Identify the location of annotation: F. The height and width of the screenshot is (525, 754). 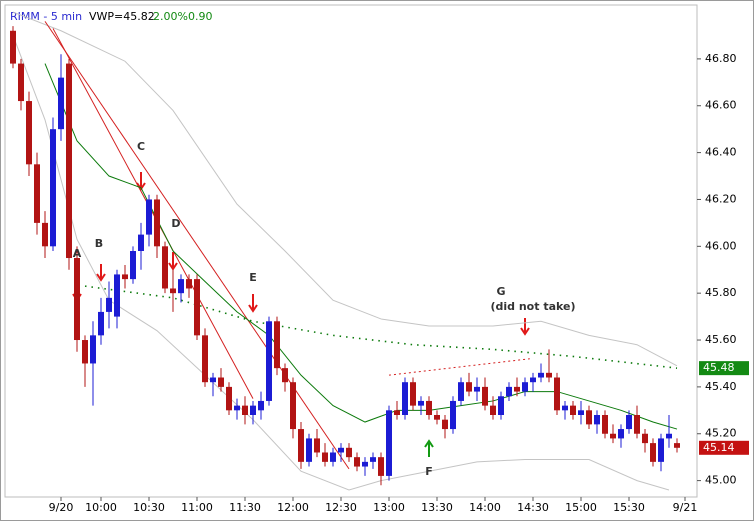
(429, 471).